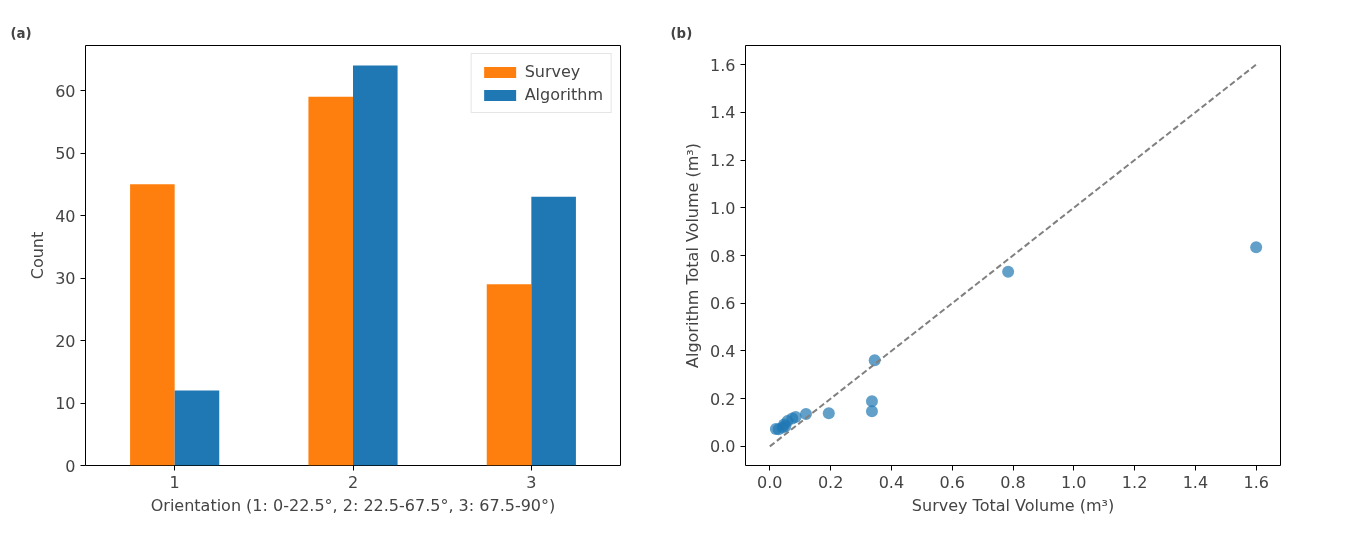  Describe the element at coordinates (770, 482) in the screenshot. I see `x-tick-label: 0.0` at that location.